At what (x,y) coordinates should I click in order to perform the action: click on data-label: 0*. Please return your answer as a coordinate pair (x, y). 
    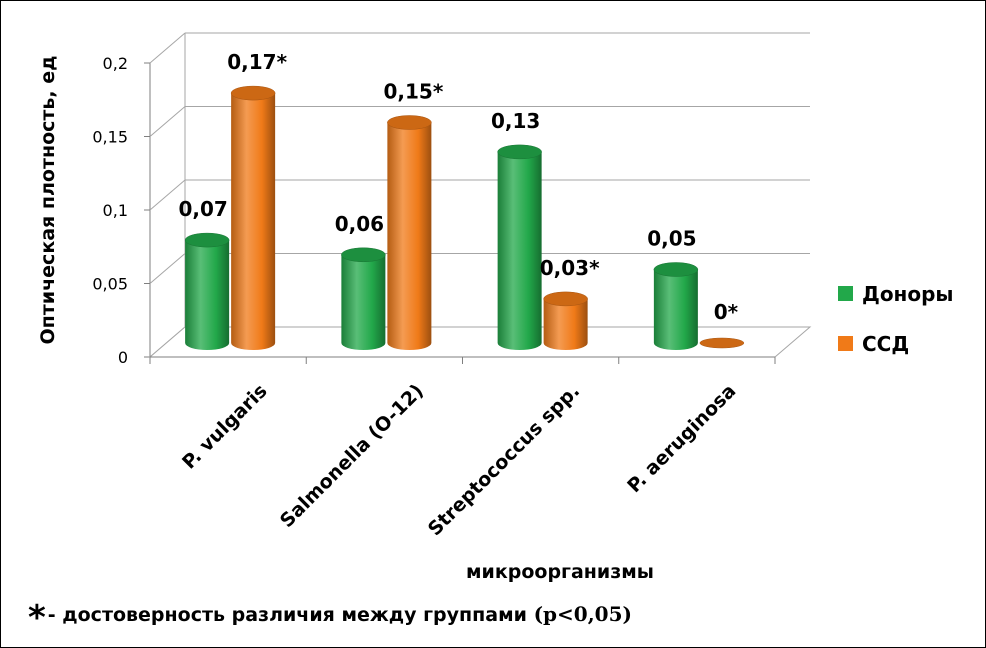
    Looking at the image, I should click on (726, 312).